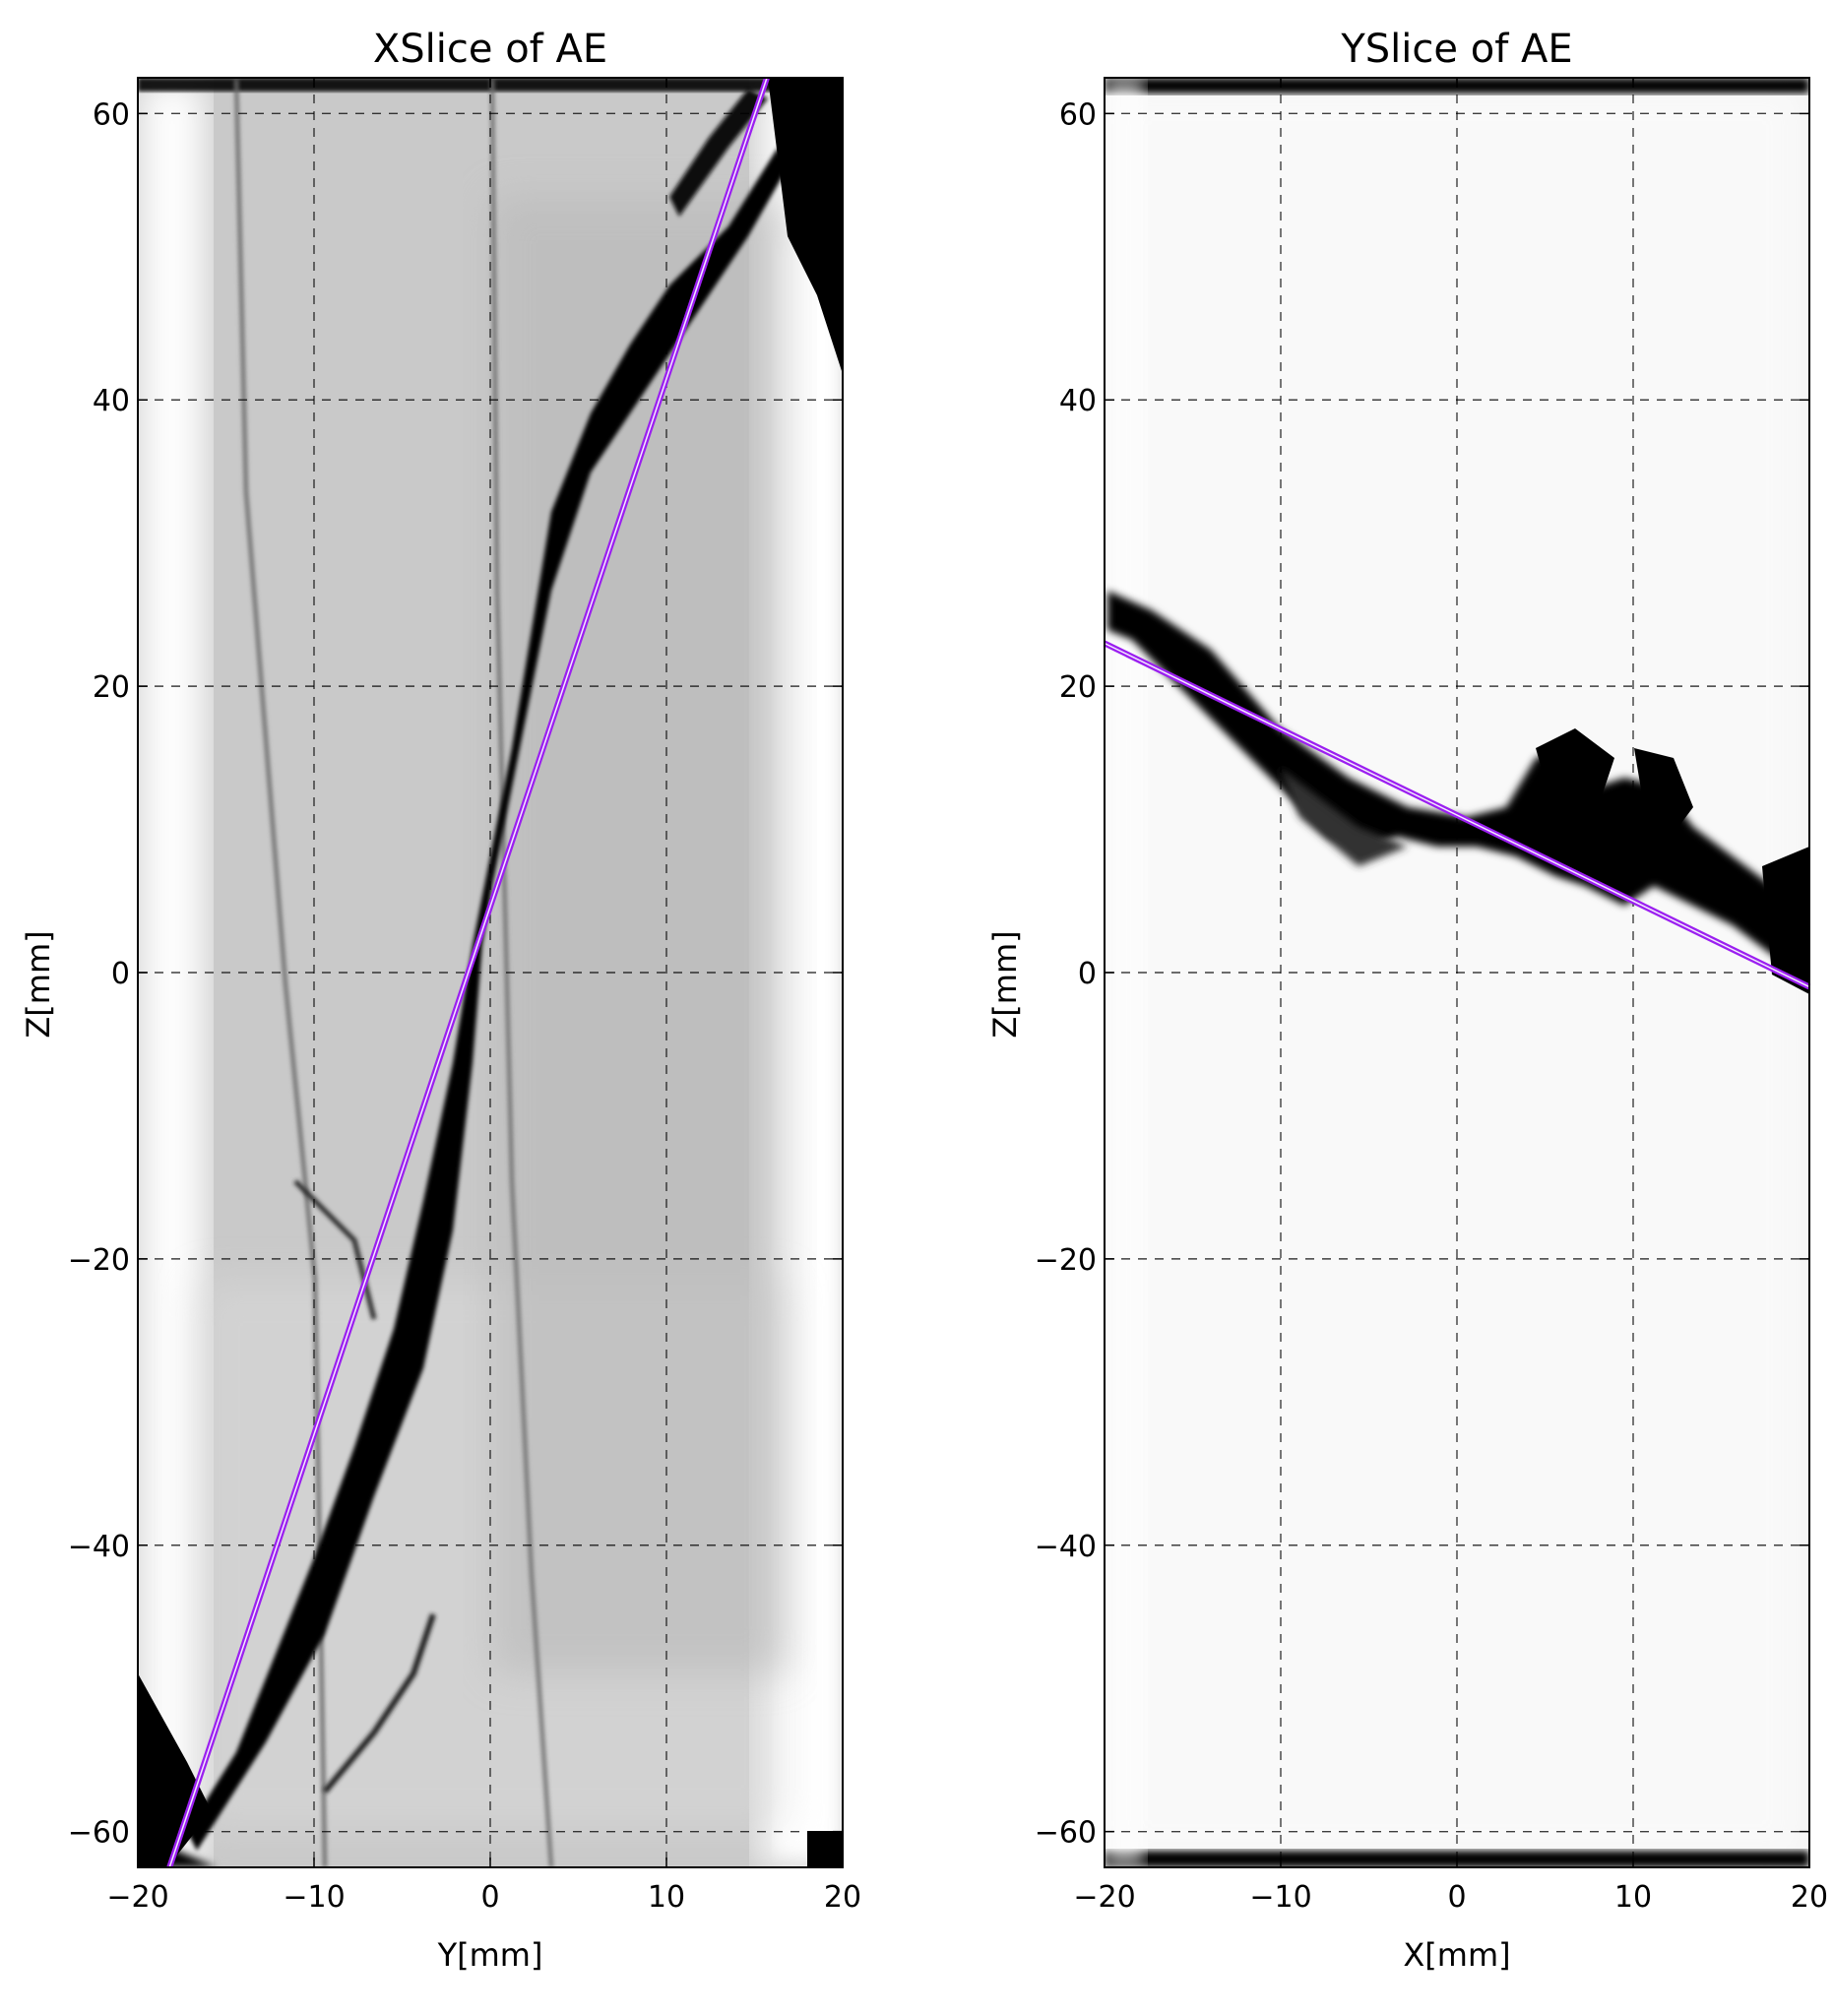 This screenshot has width=1833, height=2016. I want to click on yslice-title: YSlice of AE, so click(1456, 49).